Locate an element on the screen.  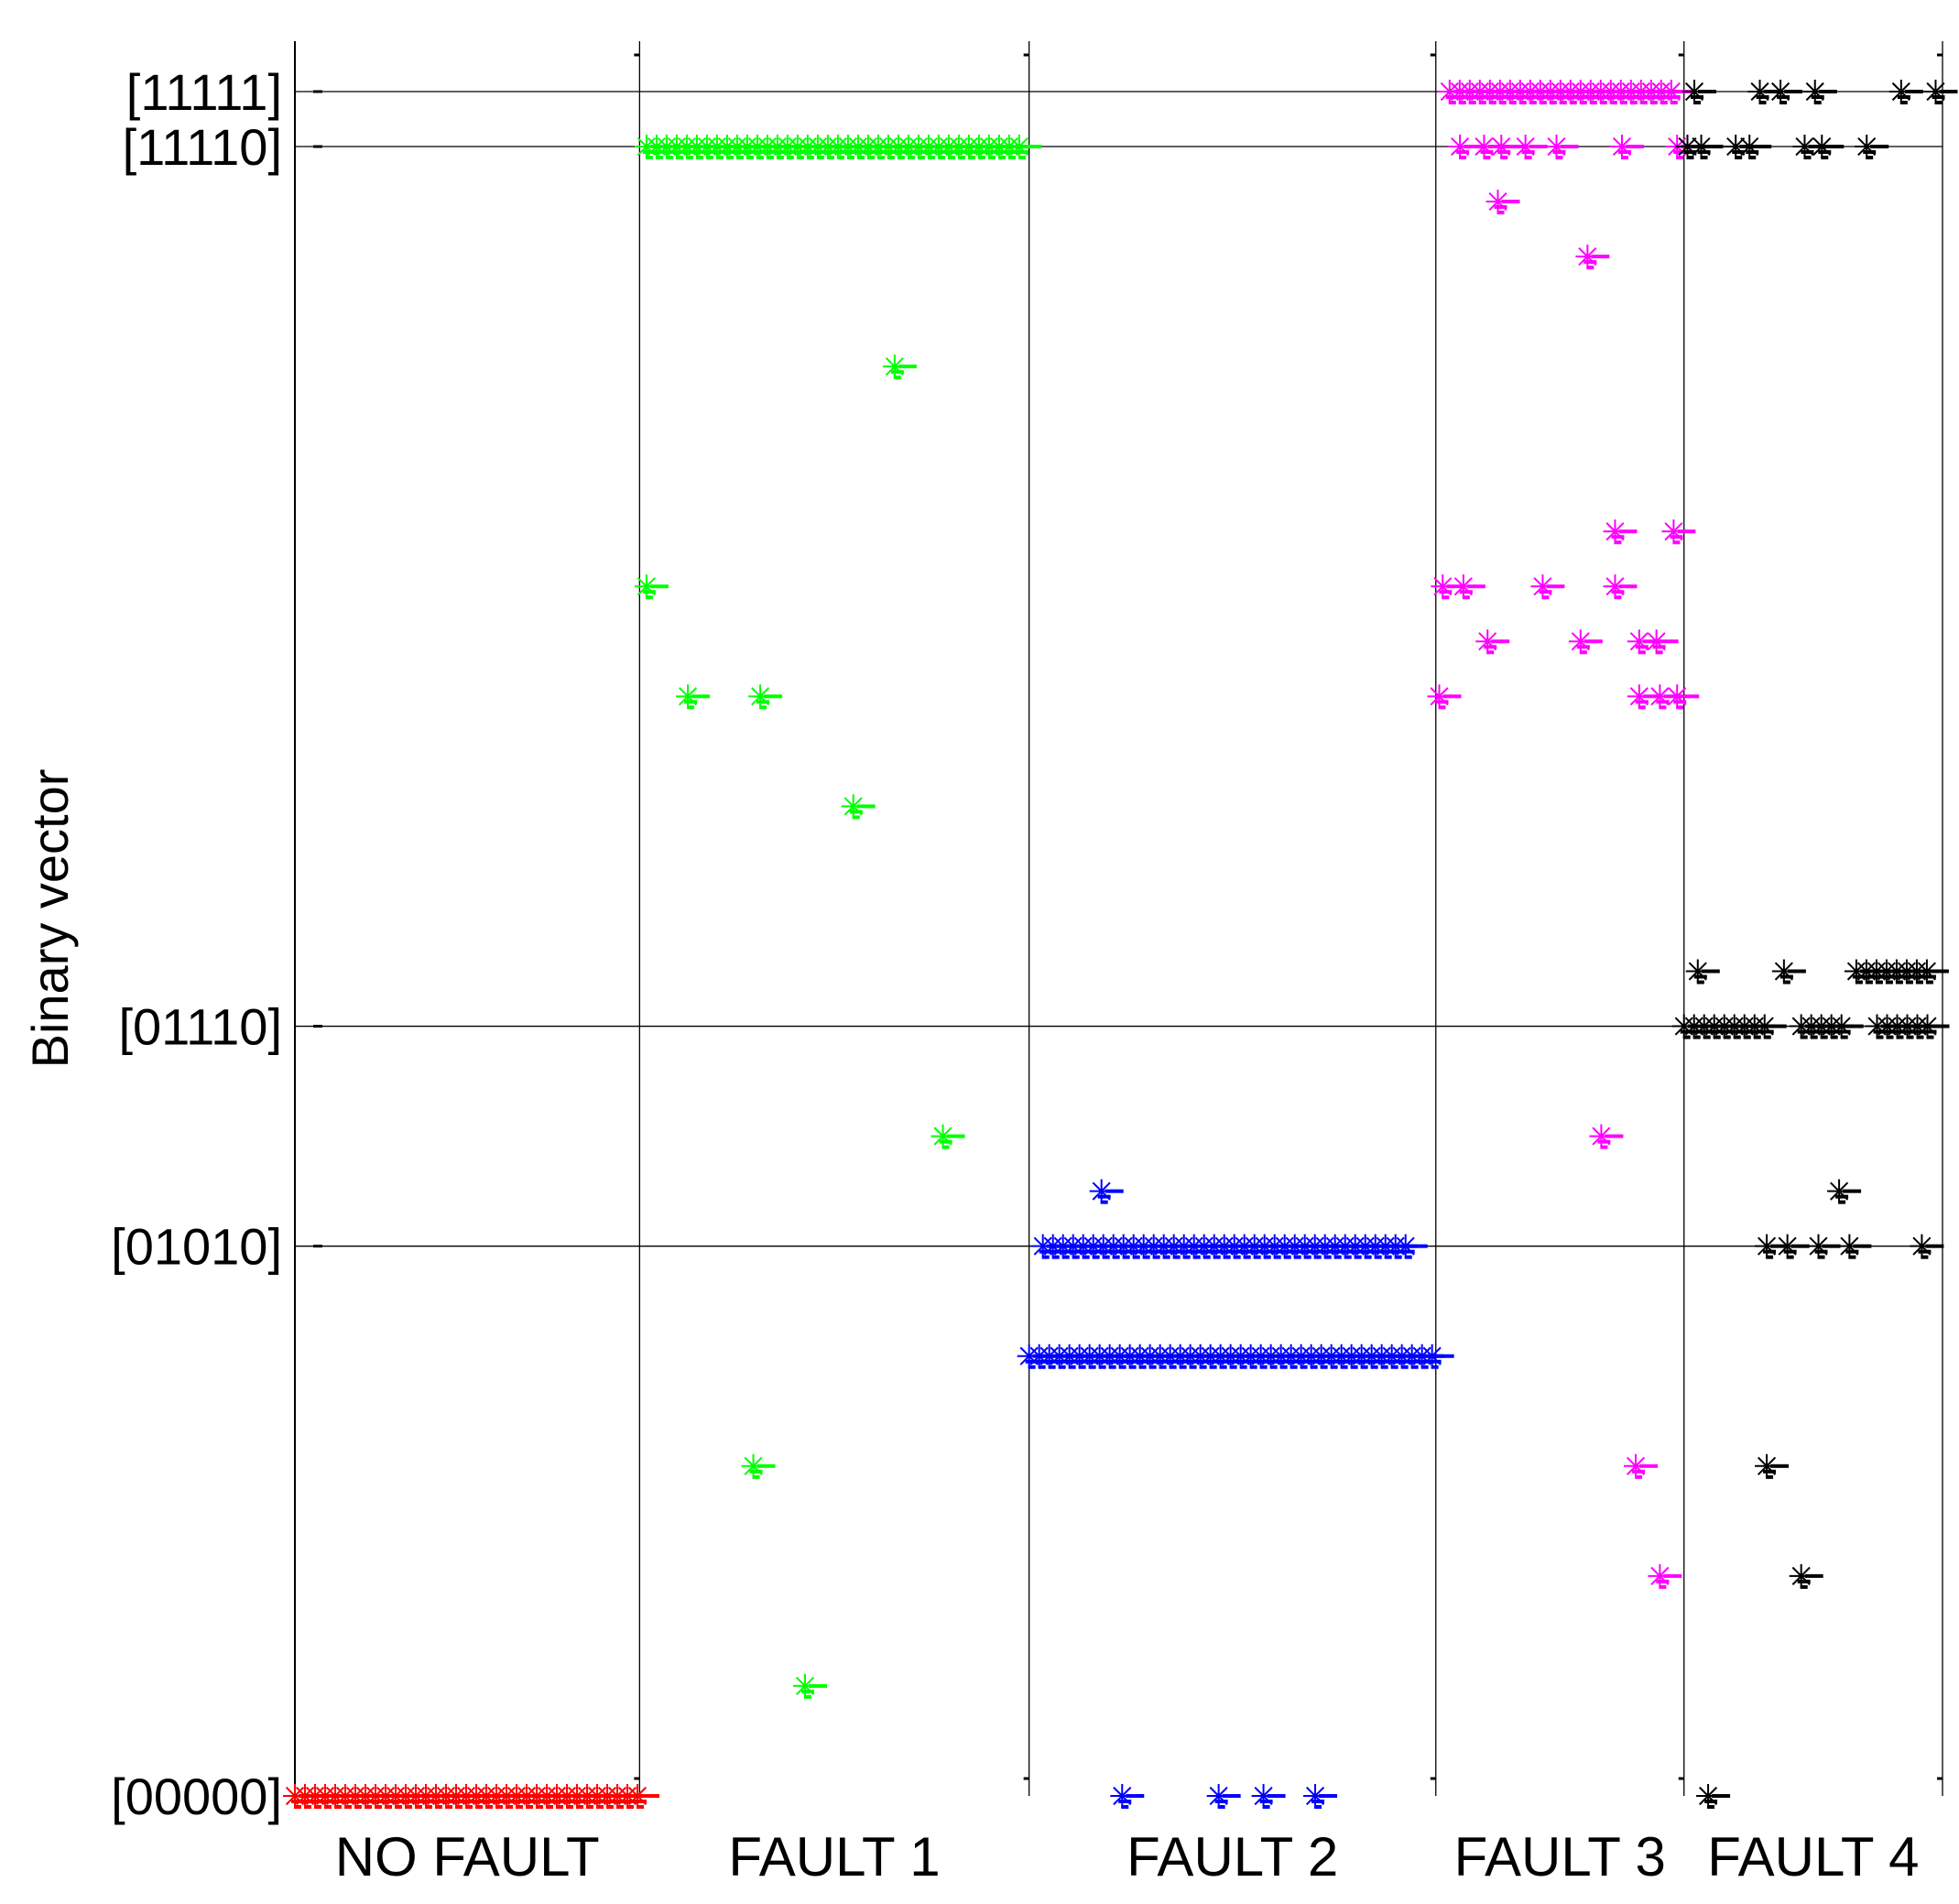
section-labels: NO FAULT FAULT 1 FAULT 2 FAULT 3 FAULT 4 is located at coordinates (1127, 1857).